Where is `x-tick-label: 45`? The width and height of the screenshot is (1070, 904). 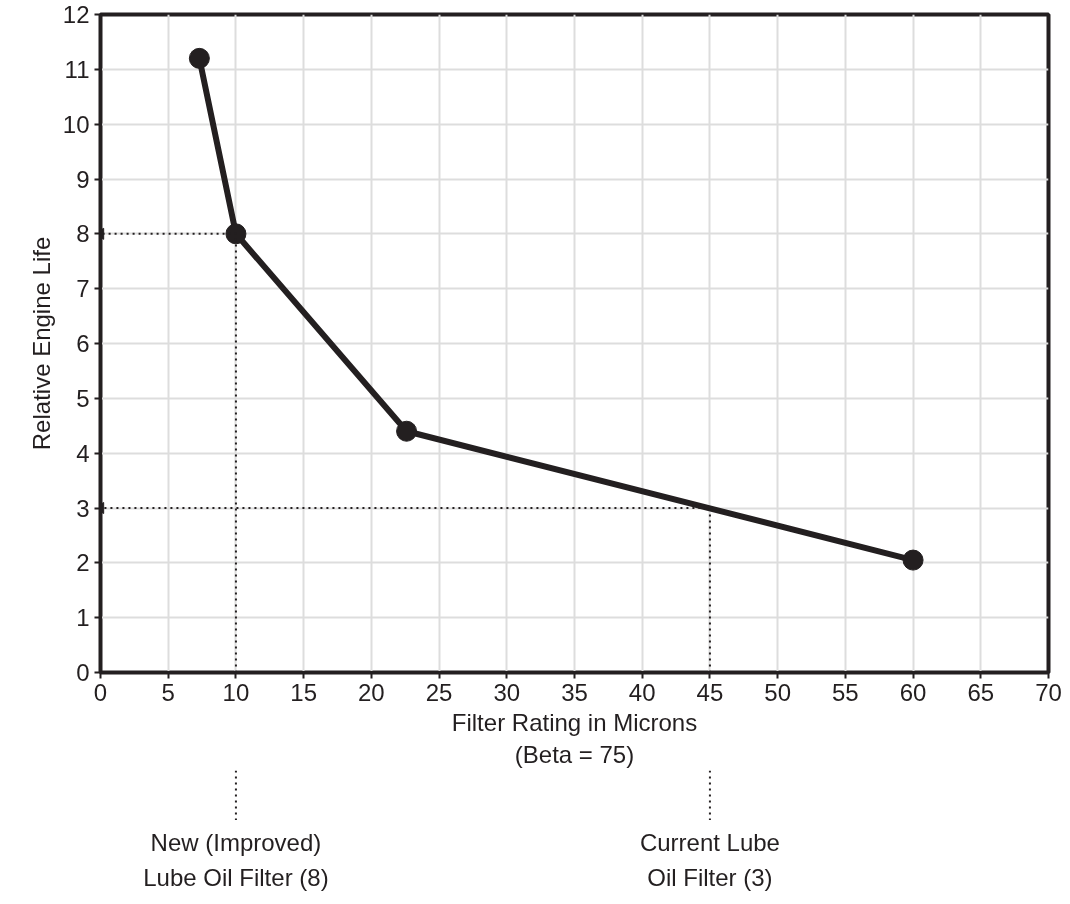
x-tick-label: 45 is located at coordinates (710, 692).